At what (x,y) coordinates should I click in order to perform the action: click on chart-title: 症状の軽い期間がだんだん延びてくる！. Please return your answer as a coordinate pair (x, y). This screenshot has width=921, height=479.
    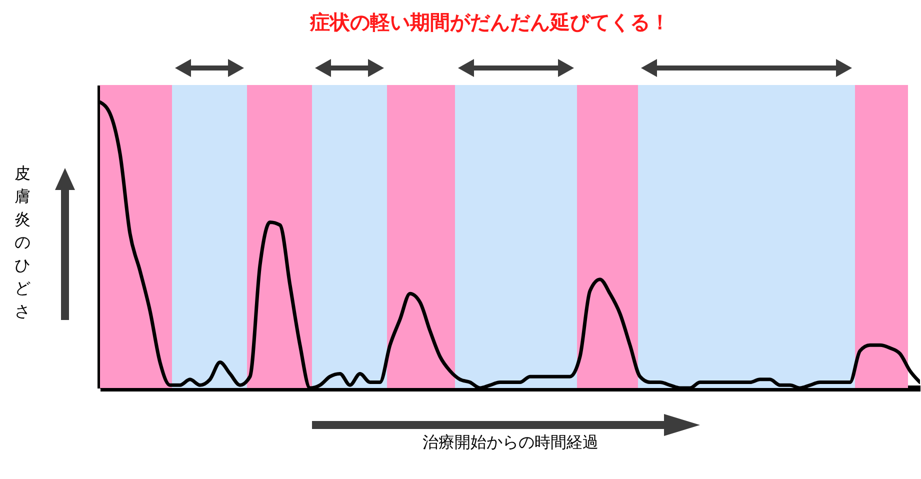
    Looking at the image, I should click on (489, 22).